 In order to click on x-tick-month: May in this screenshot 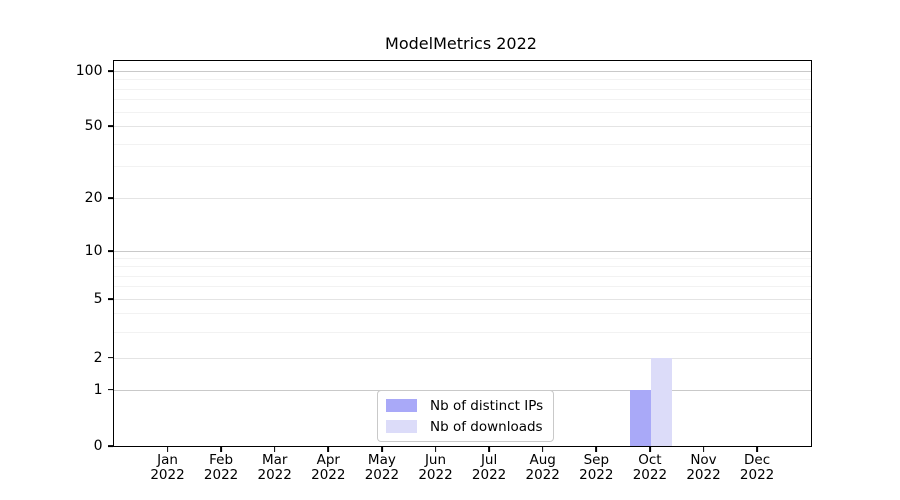, I will do `click(381, 460)`.